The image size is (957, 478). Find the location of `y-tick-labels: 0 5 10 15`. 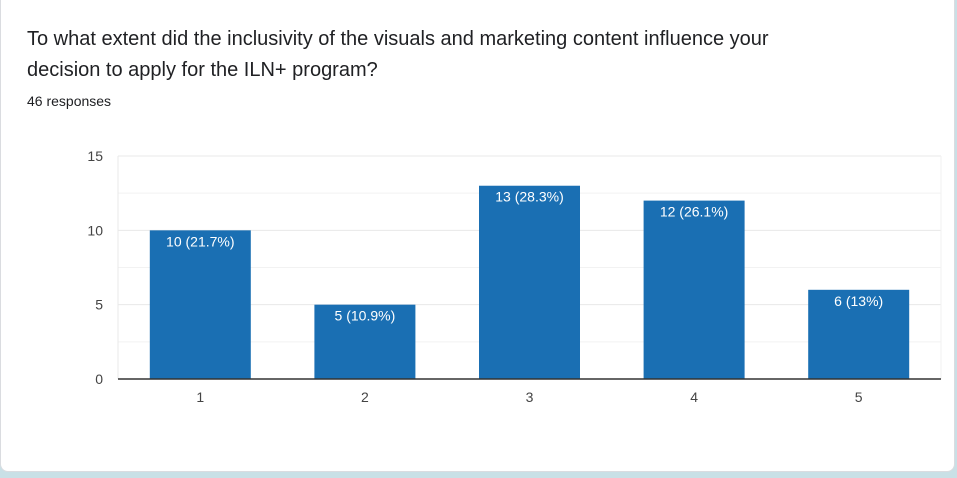

y-tick-labels: 0 5 10 15 is located at coordinates (95, 267).